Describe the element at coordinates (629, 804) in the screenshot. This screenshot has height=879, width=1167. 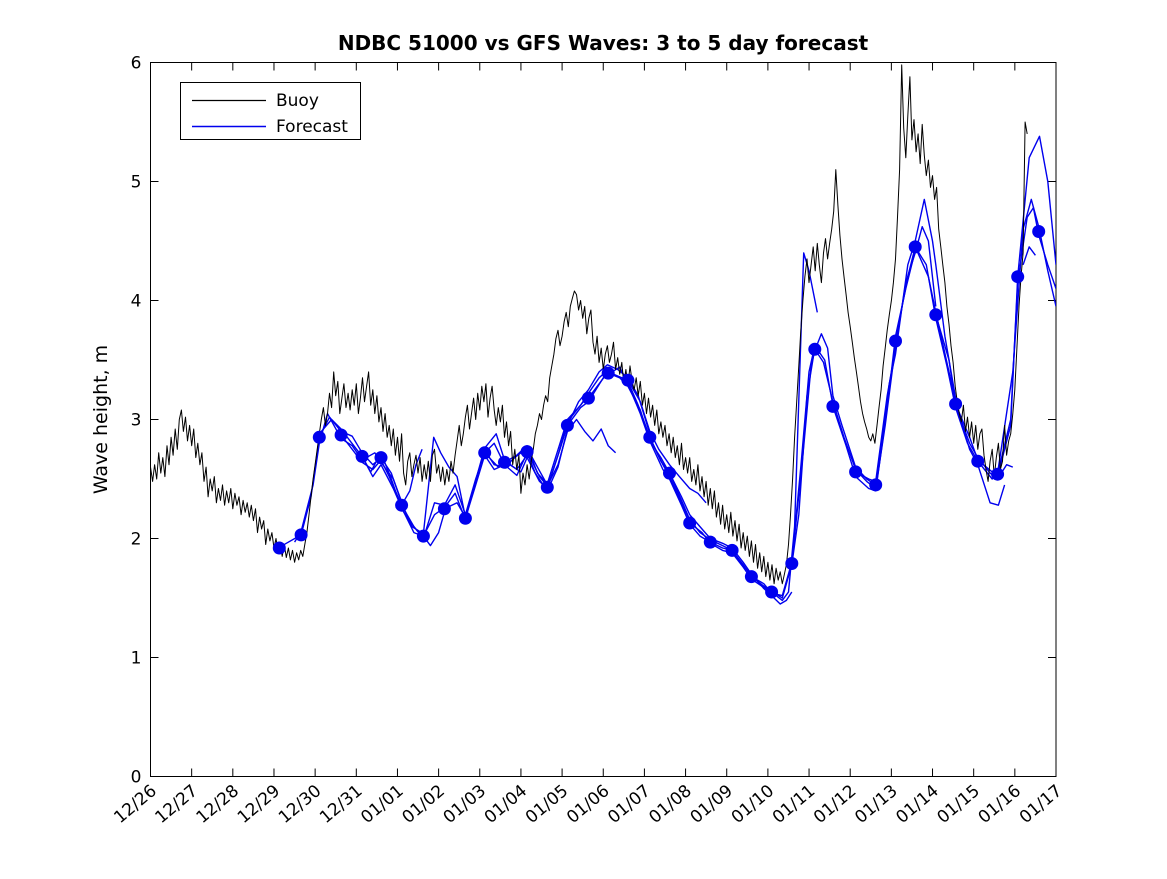
I see `x-tick-label: 01/07` at that location.